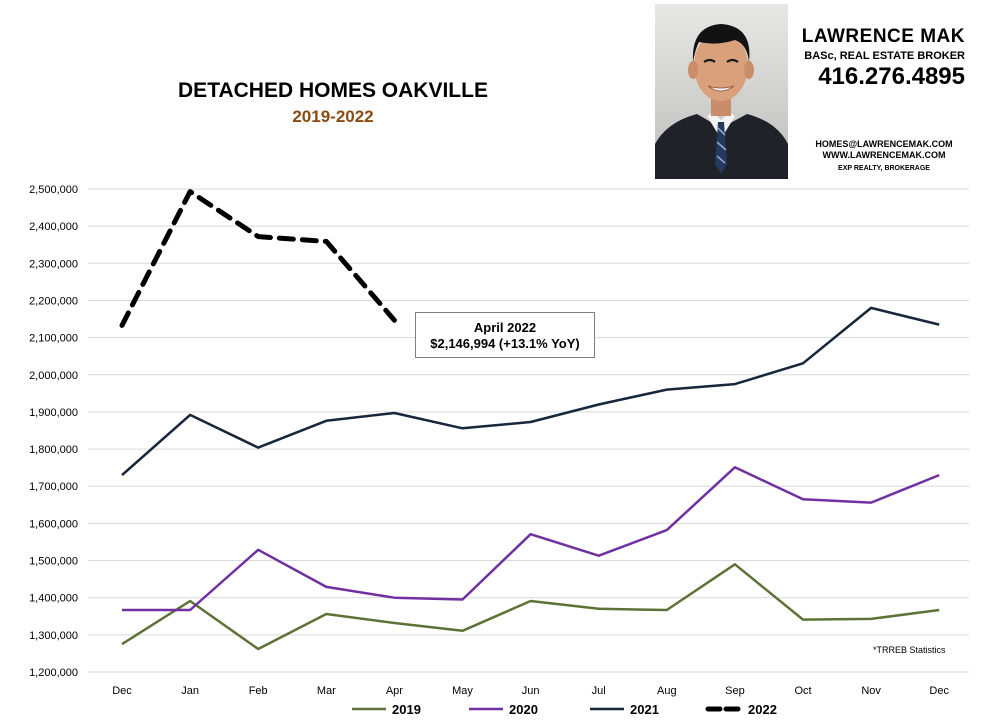  Describe the element at coordinates (53, 524) in the screenshot. I see `y-tick-label: 1,600,000` at that location.